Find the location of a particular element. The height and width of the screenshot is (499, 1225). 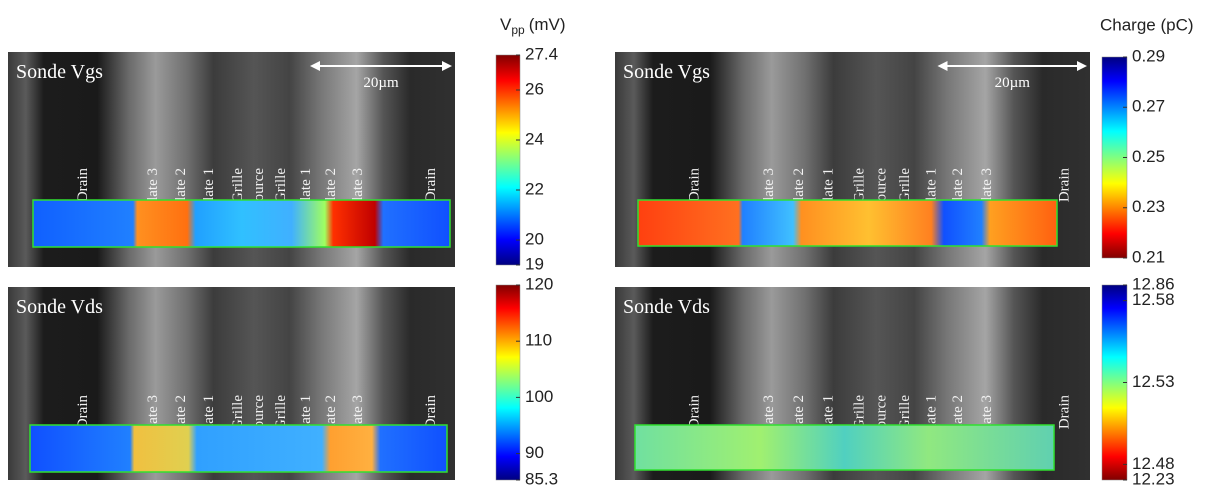

colorbar-tick-label: 26 is located at coordinates (534, 88).